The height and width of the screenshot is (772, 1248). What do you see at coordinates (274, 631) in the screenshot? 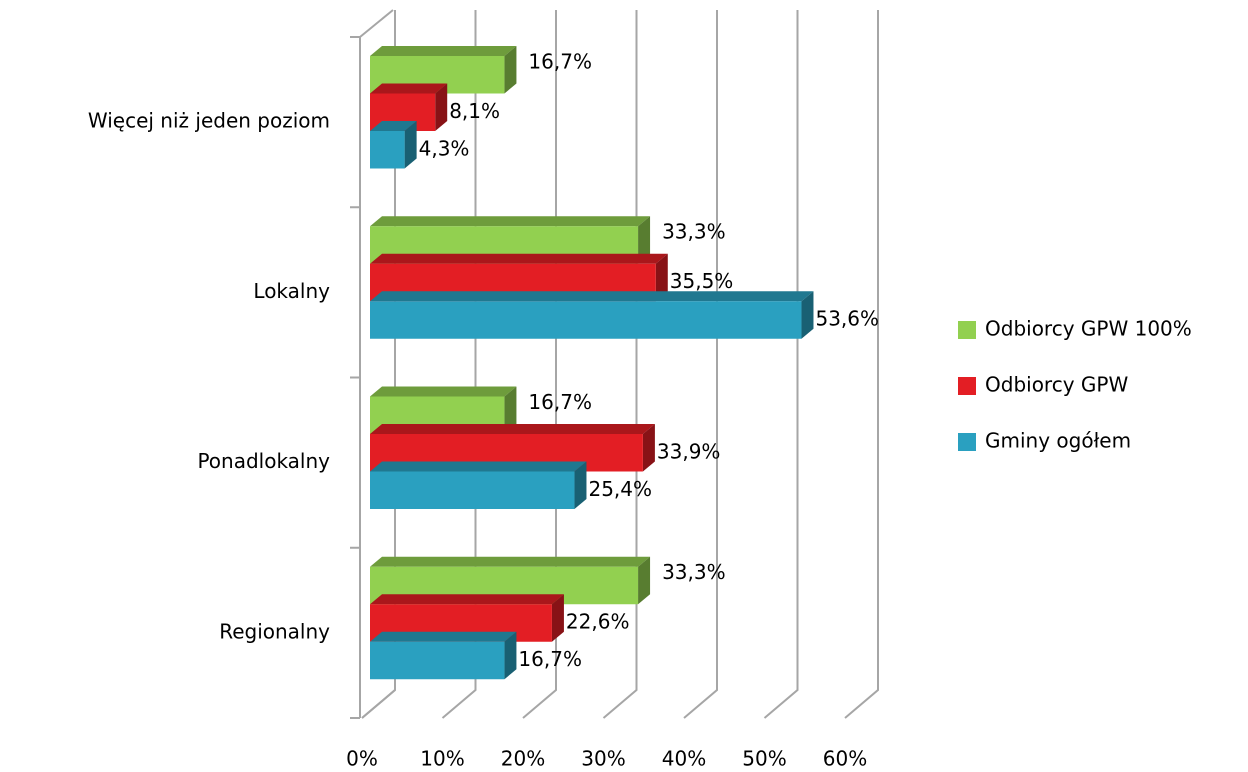
I see `y-tick-label: Regionalny` at bounding box center [274, 631].